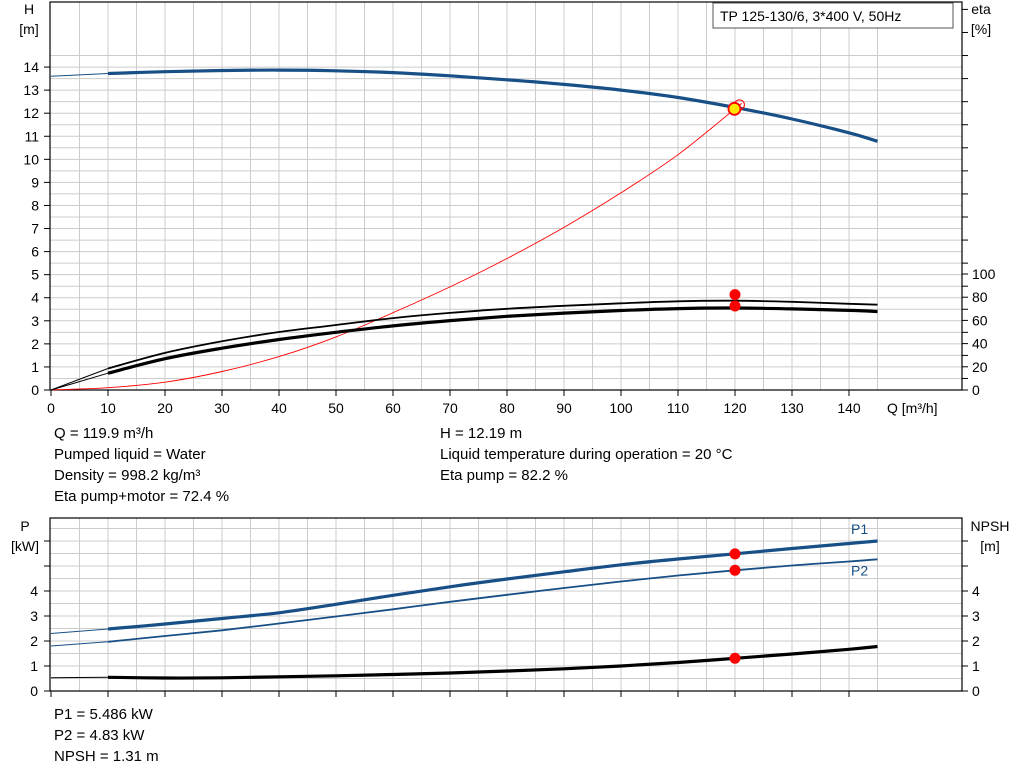 Image resolution: width=1024 pixels, height=781 pixels. Describe the element at coordinates (31, 67) in the screenshot. I see `y-tick-label: 14` at that location.